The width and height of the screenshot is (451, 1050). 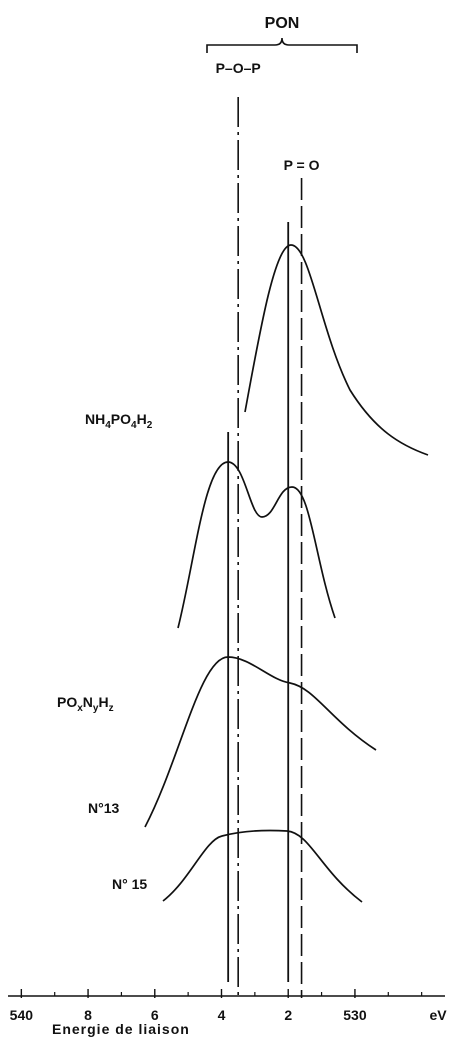 I want to click on spectrum-label: N°13, so click(x=103, y=808).